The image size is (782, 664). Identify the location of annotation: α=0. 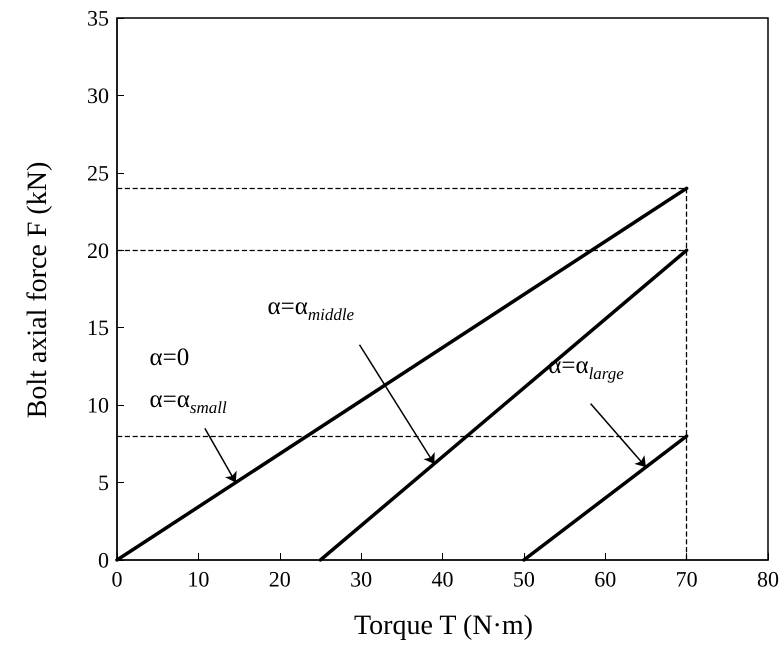
(170, 358).